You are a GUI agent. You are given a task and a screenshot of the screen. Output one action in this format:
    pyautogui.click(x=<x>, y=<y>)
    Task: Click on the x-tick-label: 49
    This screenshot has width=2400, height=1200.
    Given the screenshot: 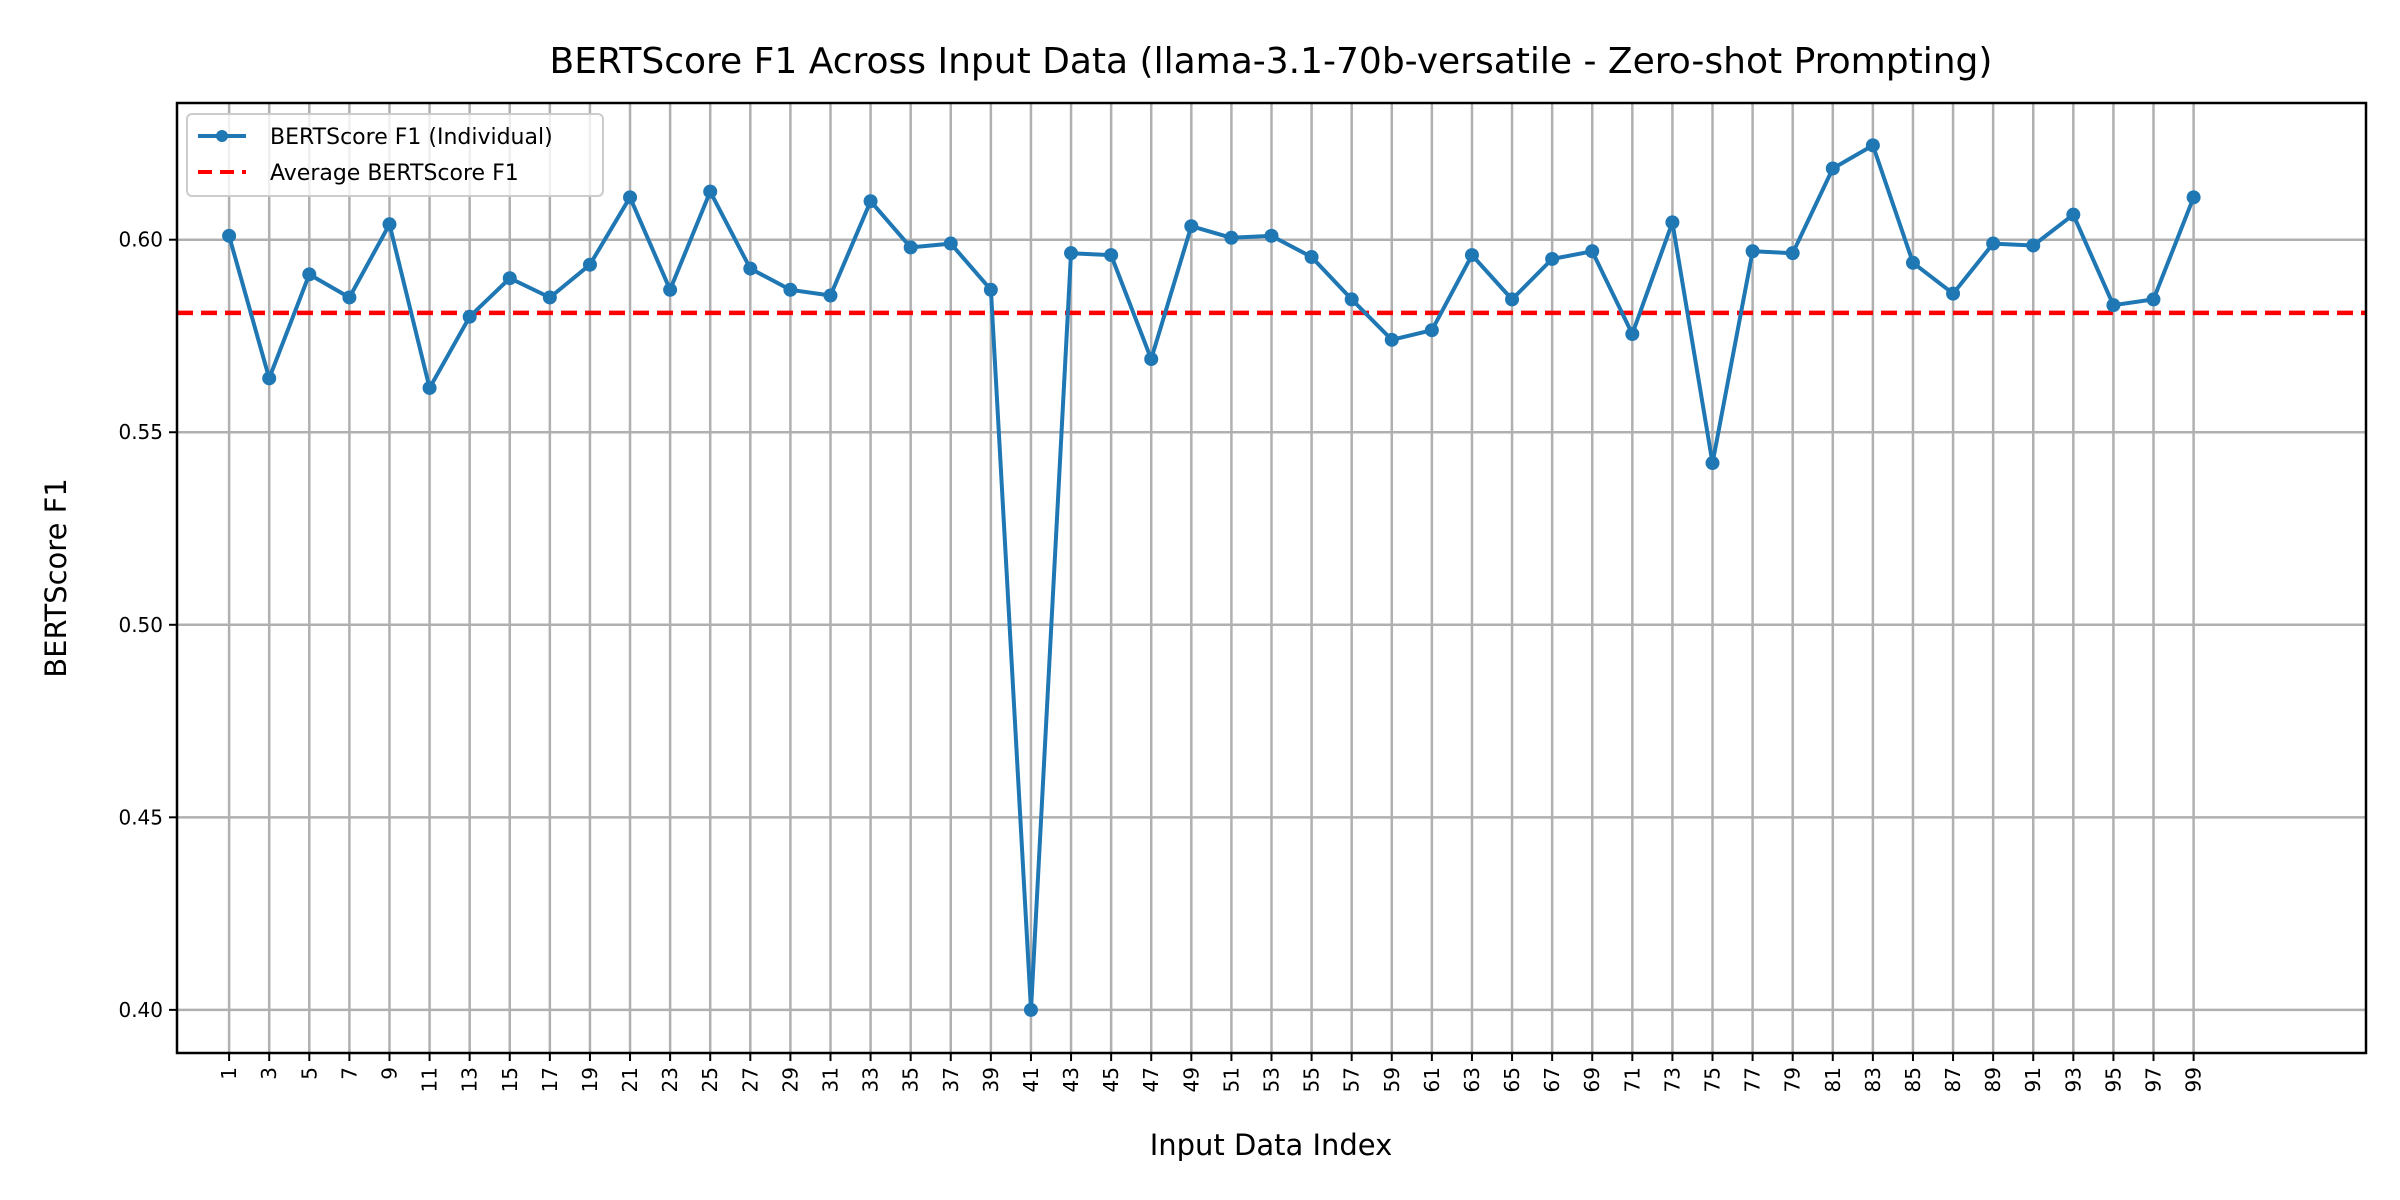 What is the action you would take?
    pyautogui.click(x=1191, y=1079)
    